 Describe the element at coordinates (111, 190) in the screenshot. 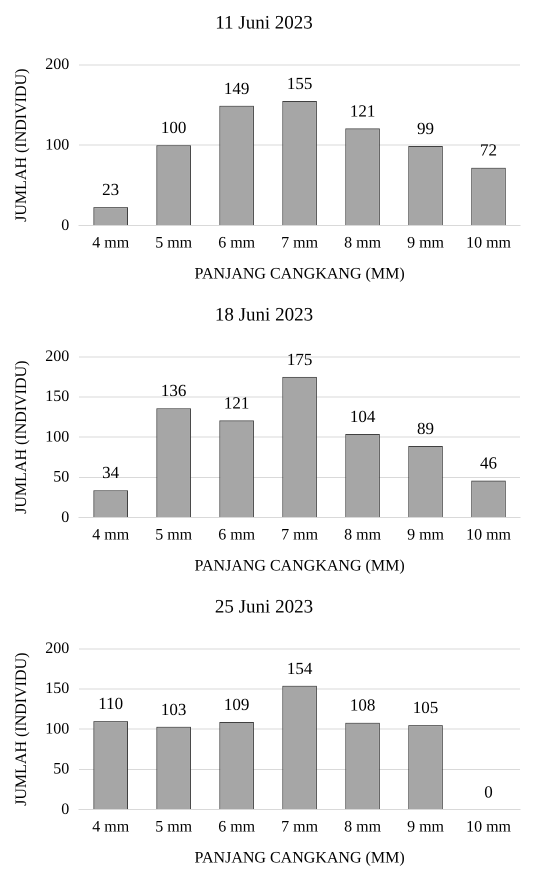

I see `data-label: 23` at that location.